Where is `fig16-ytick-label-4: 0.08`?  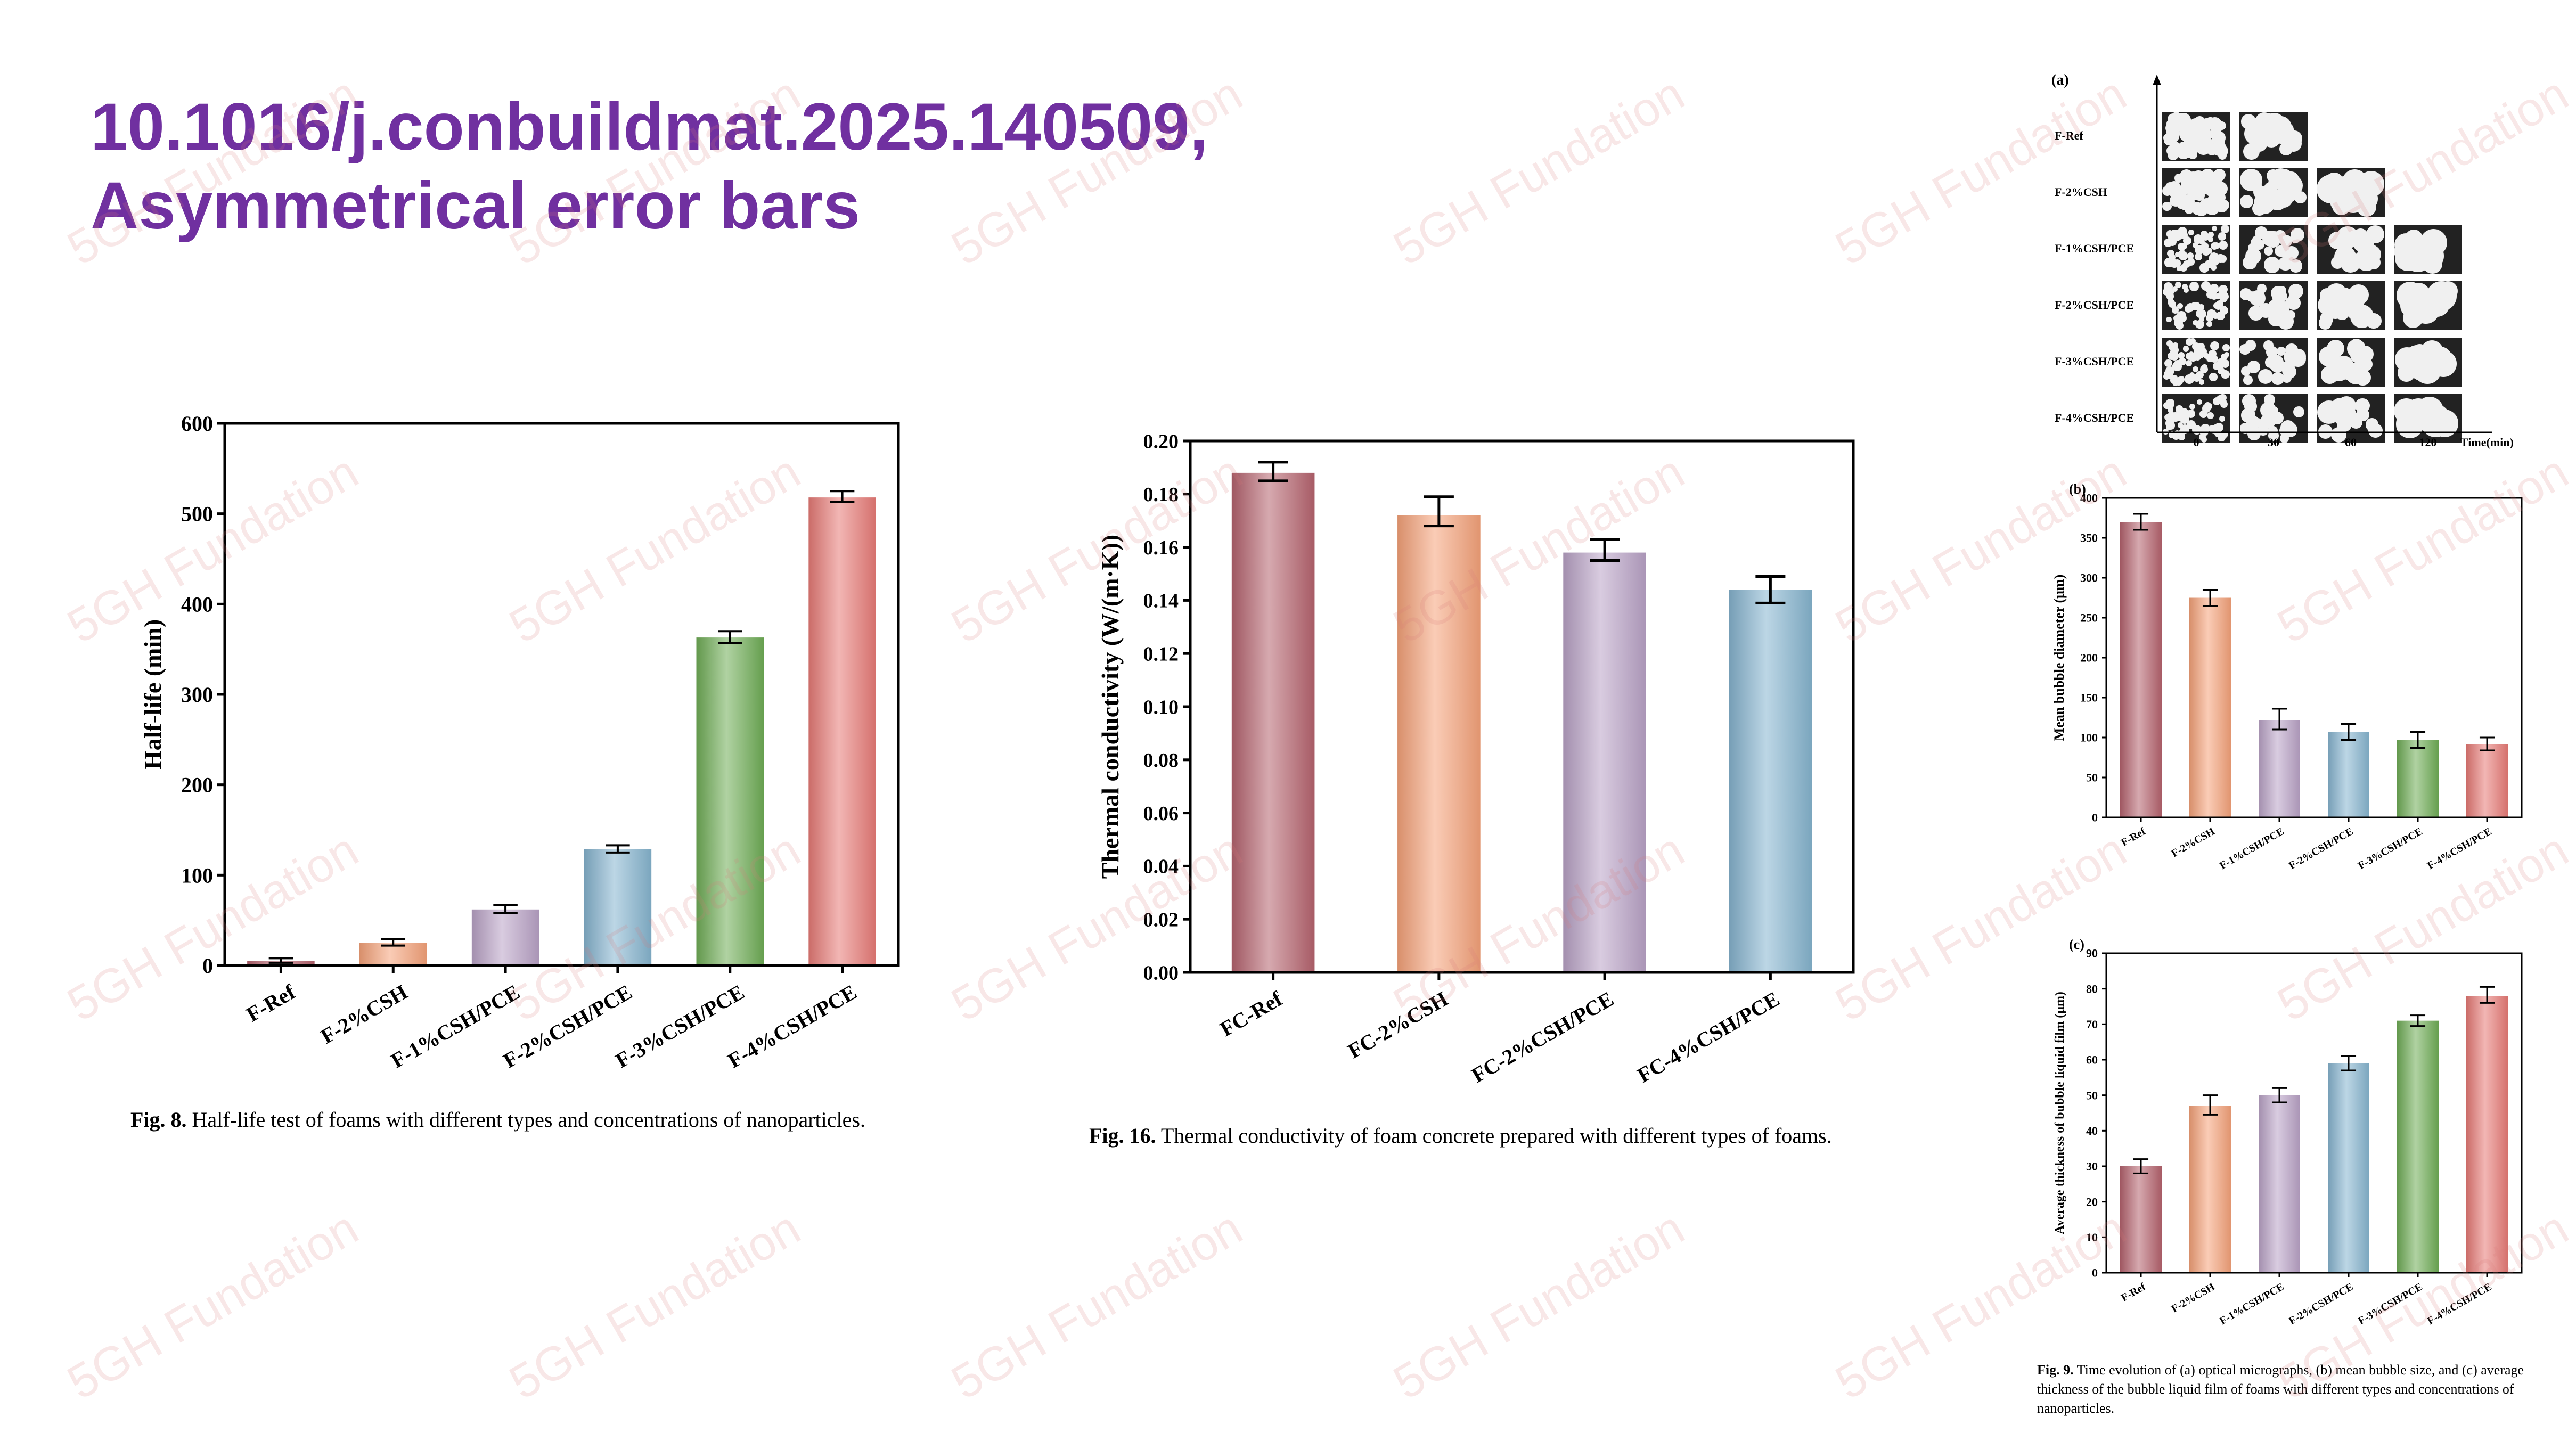
fig16-ytick-label-4: 0.08 is located at coordinates (1161, 760).